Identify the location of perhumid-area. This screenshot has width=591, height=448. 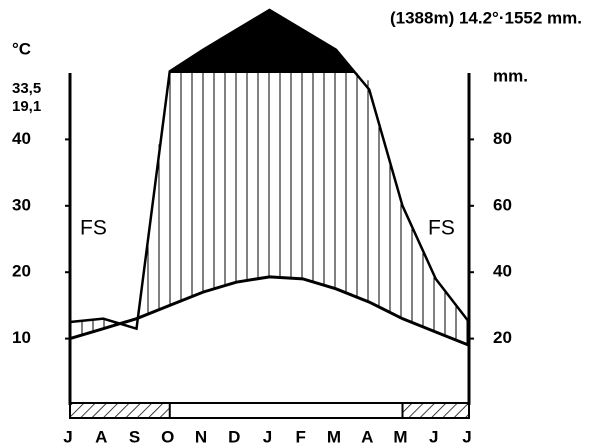
(269, 41).